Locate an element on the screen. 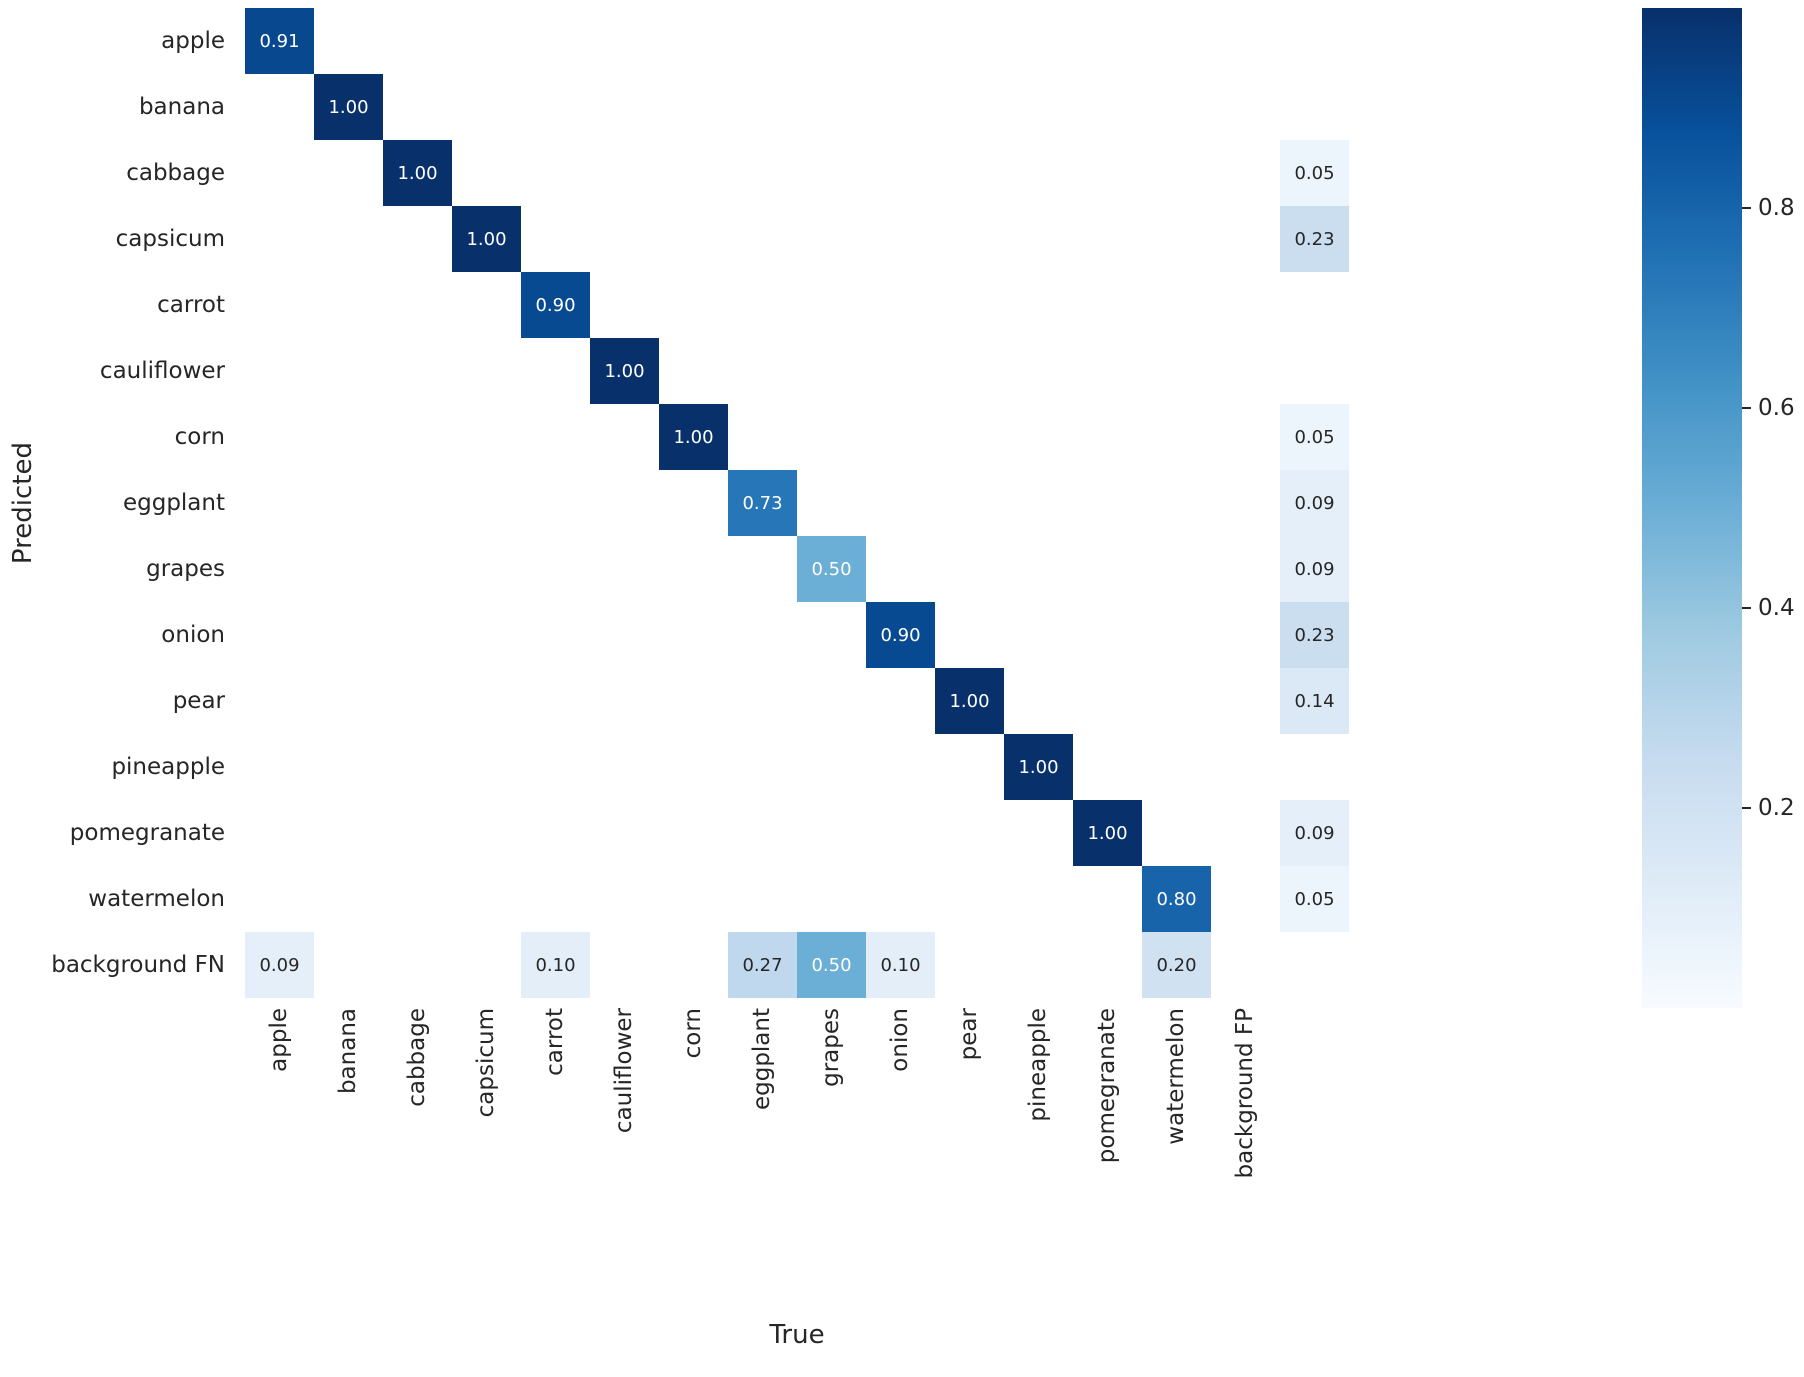 The width and height of the screenshot is (1804, 1377). y-tick-label: pomegranate is located at coordinates (147, 833).